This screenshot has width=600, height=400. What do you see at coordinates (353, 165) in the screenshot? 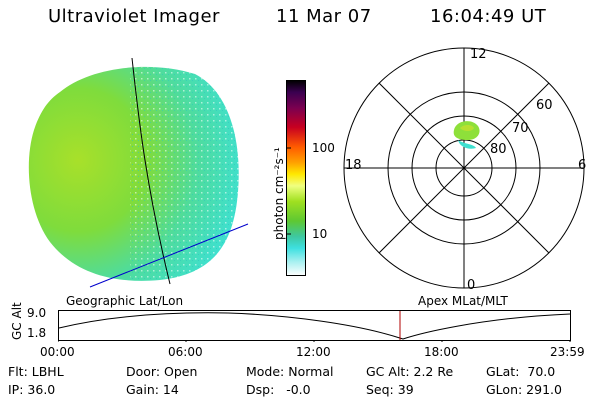
I see `mlt-label-18: 18` at bounding box center [353, 165].